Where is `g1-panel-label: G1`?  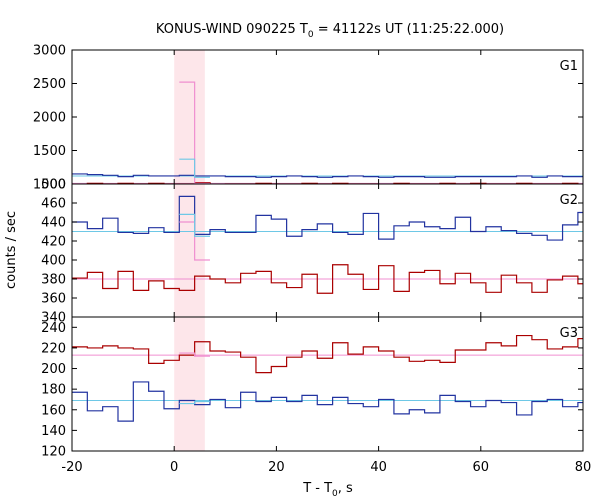 g1-panel-label: G1 is located at coordinates (569, 66).